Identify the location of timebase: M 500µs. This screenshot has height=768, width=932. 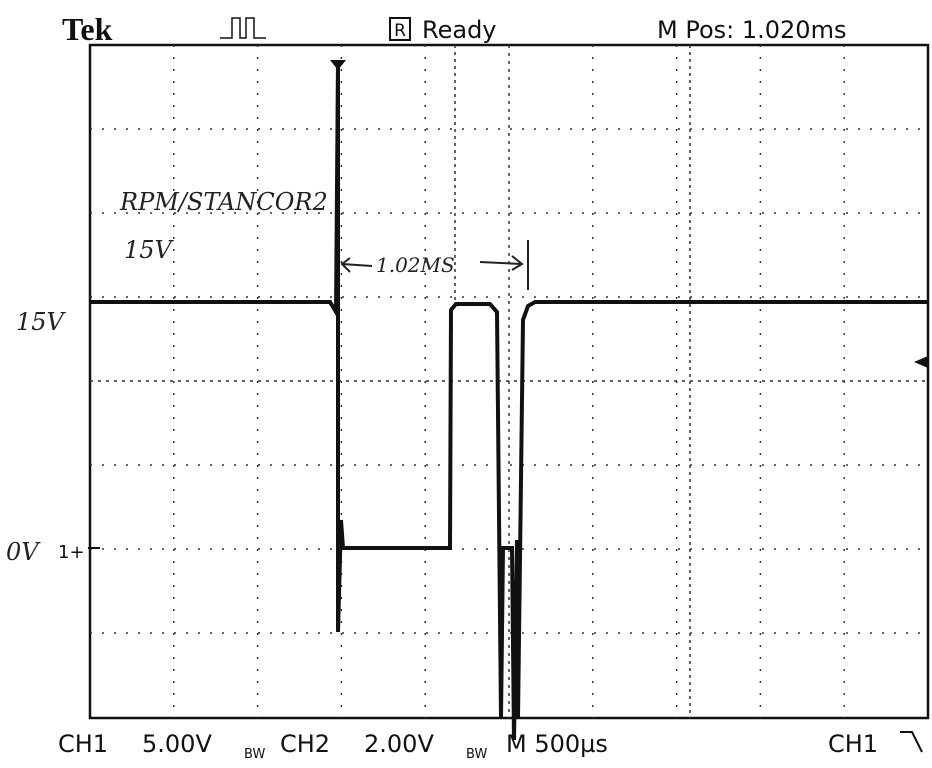
(557, 744).